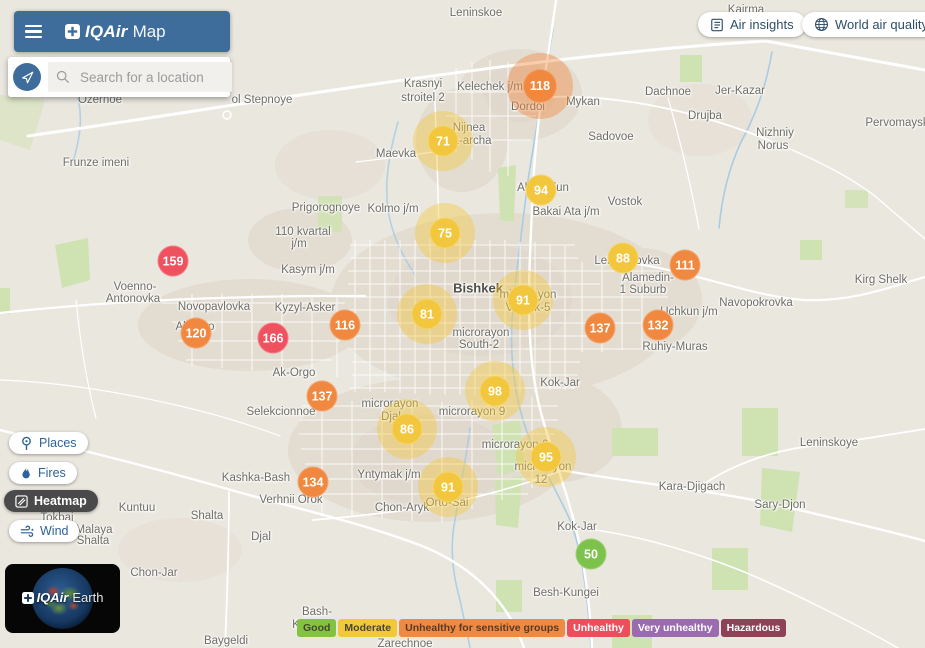  What do you see at coordinates (481, 333) in the screenshot?
I see `map-place-label: microrayon` at bounding box center [481, 333].